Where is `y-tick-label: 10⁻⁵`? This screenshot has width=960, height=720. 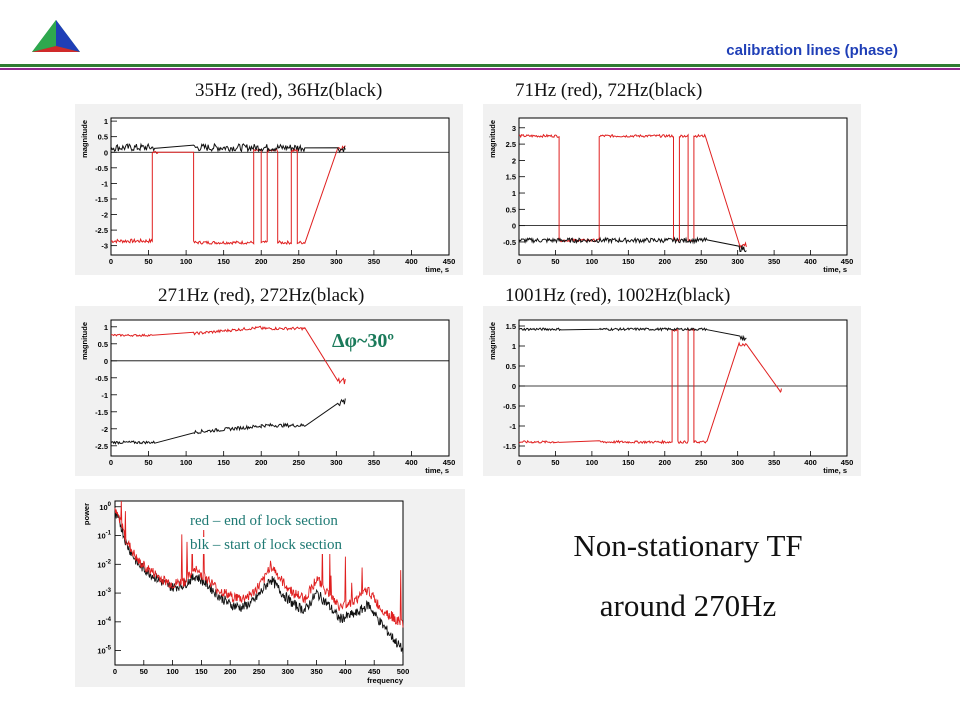 y-tick-label: 10⁻⁵ is located at coordinates (104, 651).